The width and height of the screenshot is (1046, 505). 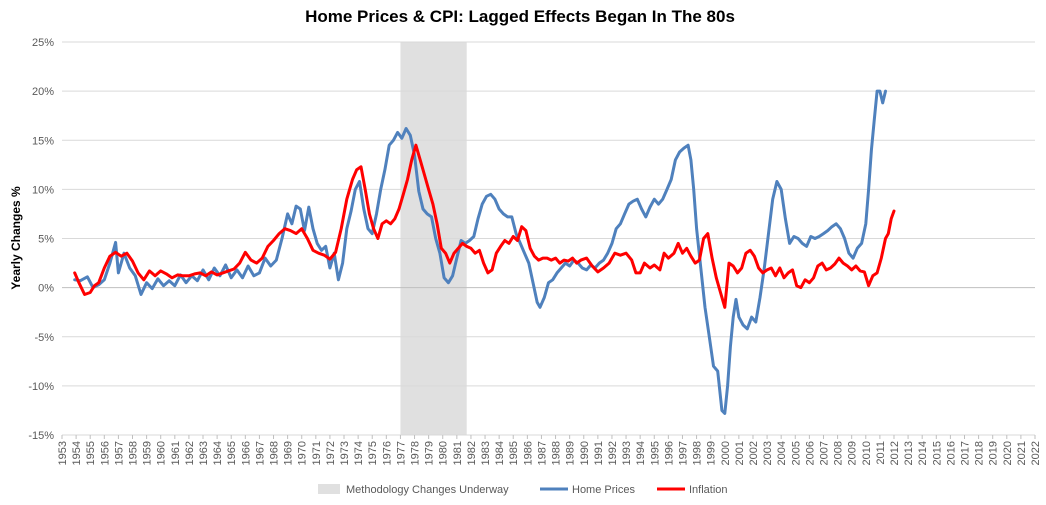 I want to click on x-tick-label: 1957, so click(x=119, y=453).